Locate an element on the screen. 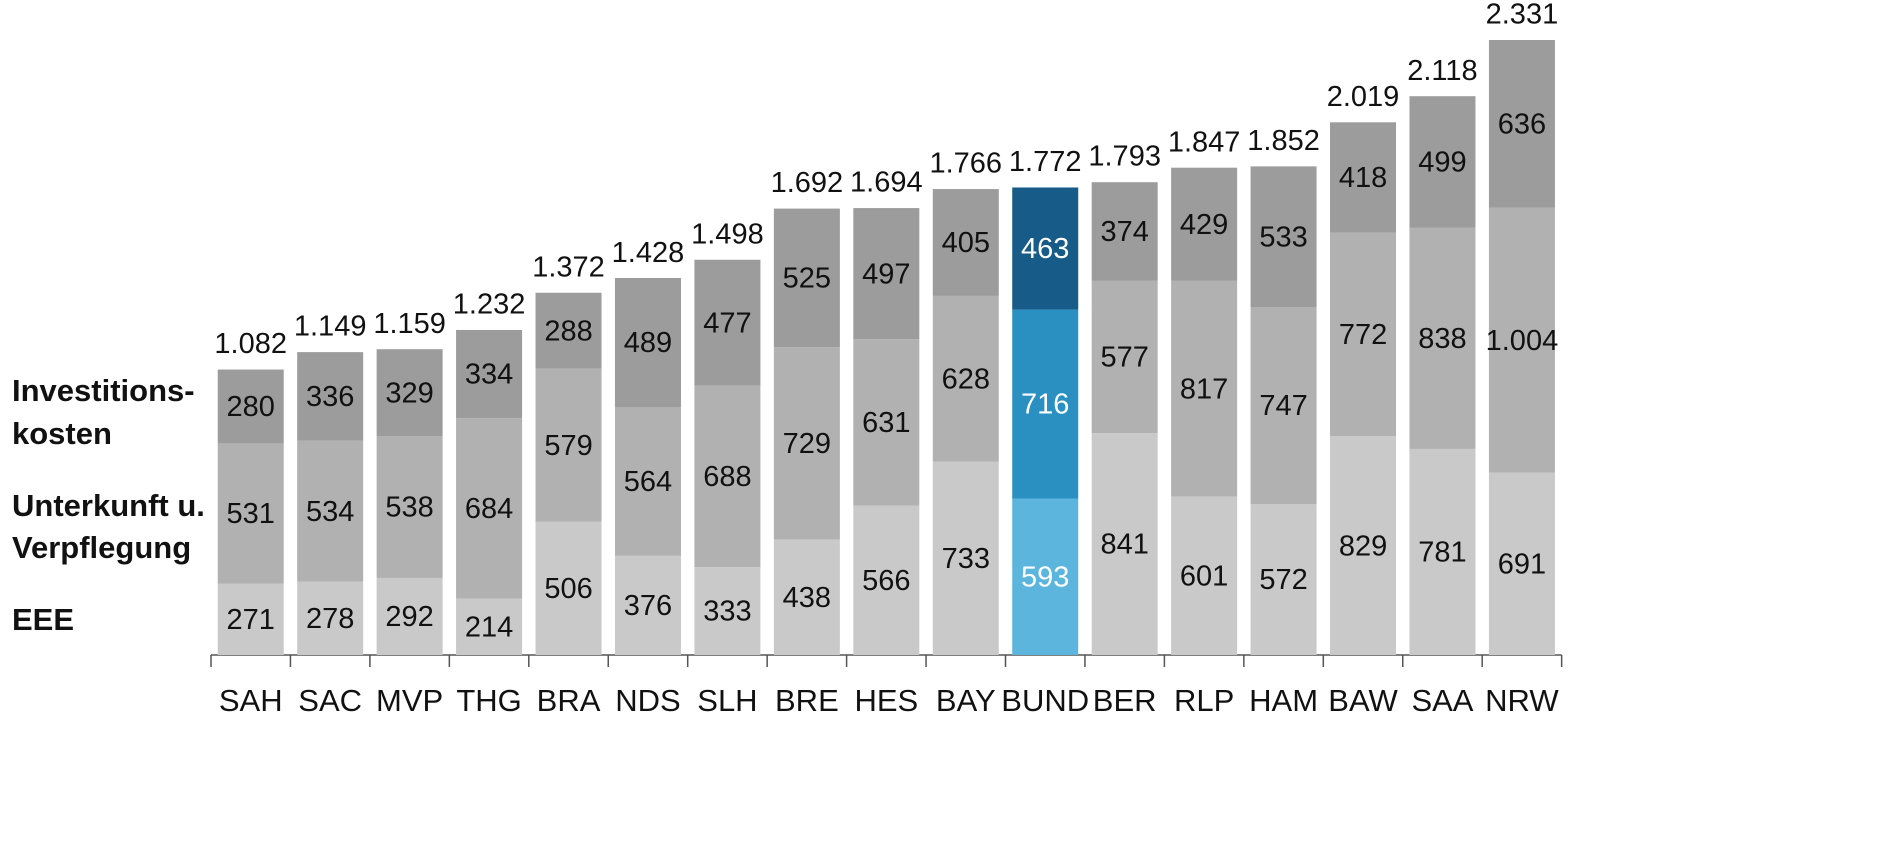 This screenshot has height=865, width=1889. value-label: 684 is located at coordinates (489, 509).